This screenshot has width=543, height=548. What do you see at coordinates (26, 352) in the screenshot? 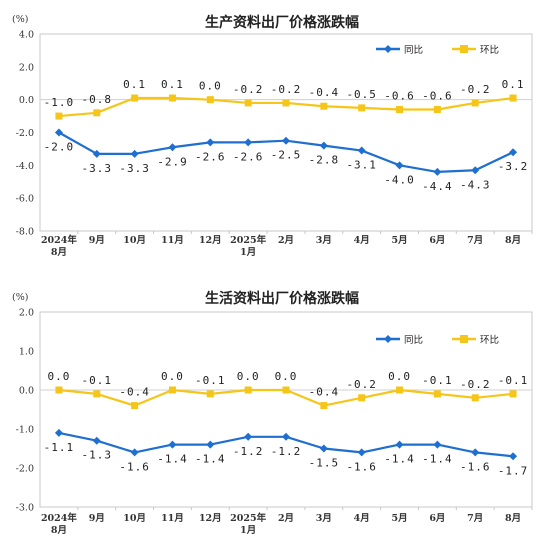
I see `y-tick-label: 1.0` at bounding box center [26, 352].